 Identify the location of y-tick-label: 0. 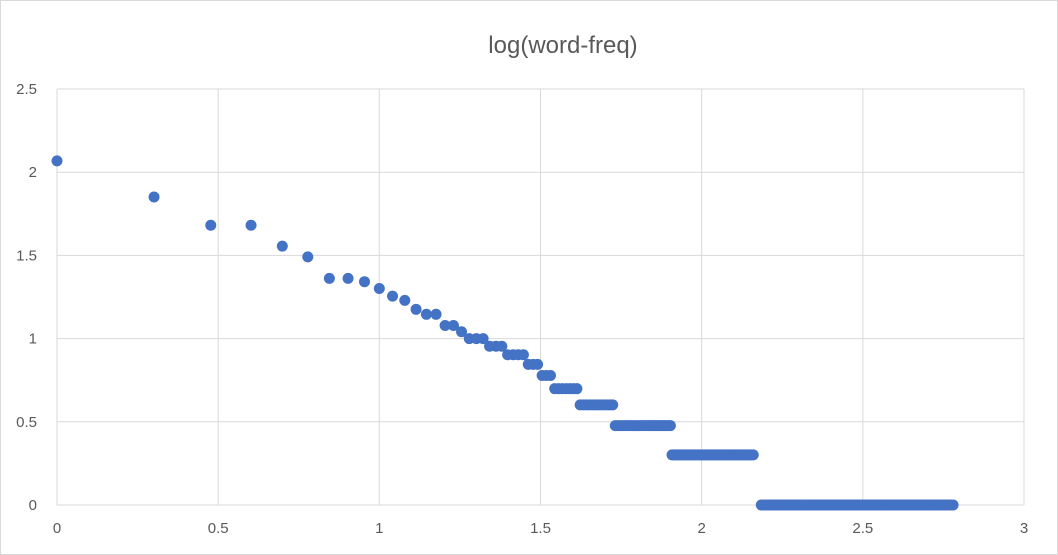
(33, 505).